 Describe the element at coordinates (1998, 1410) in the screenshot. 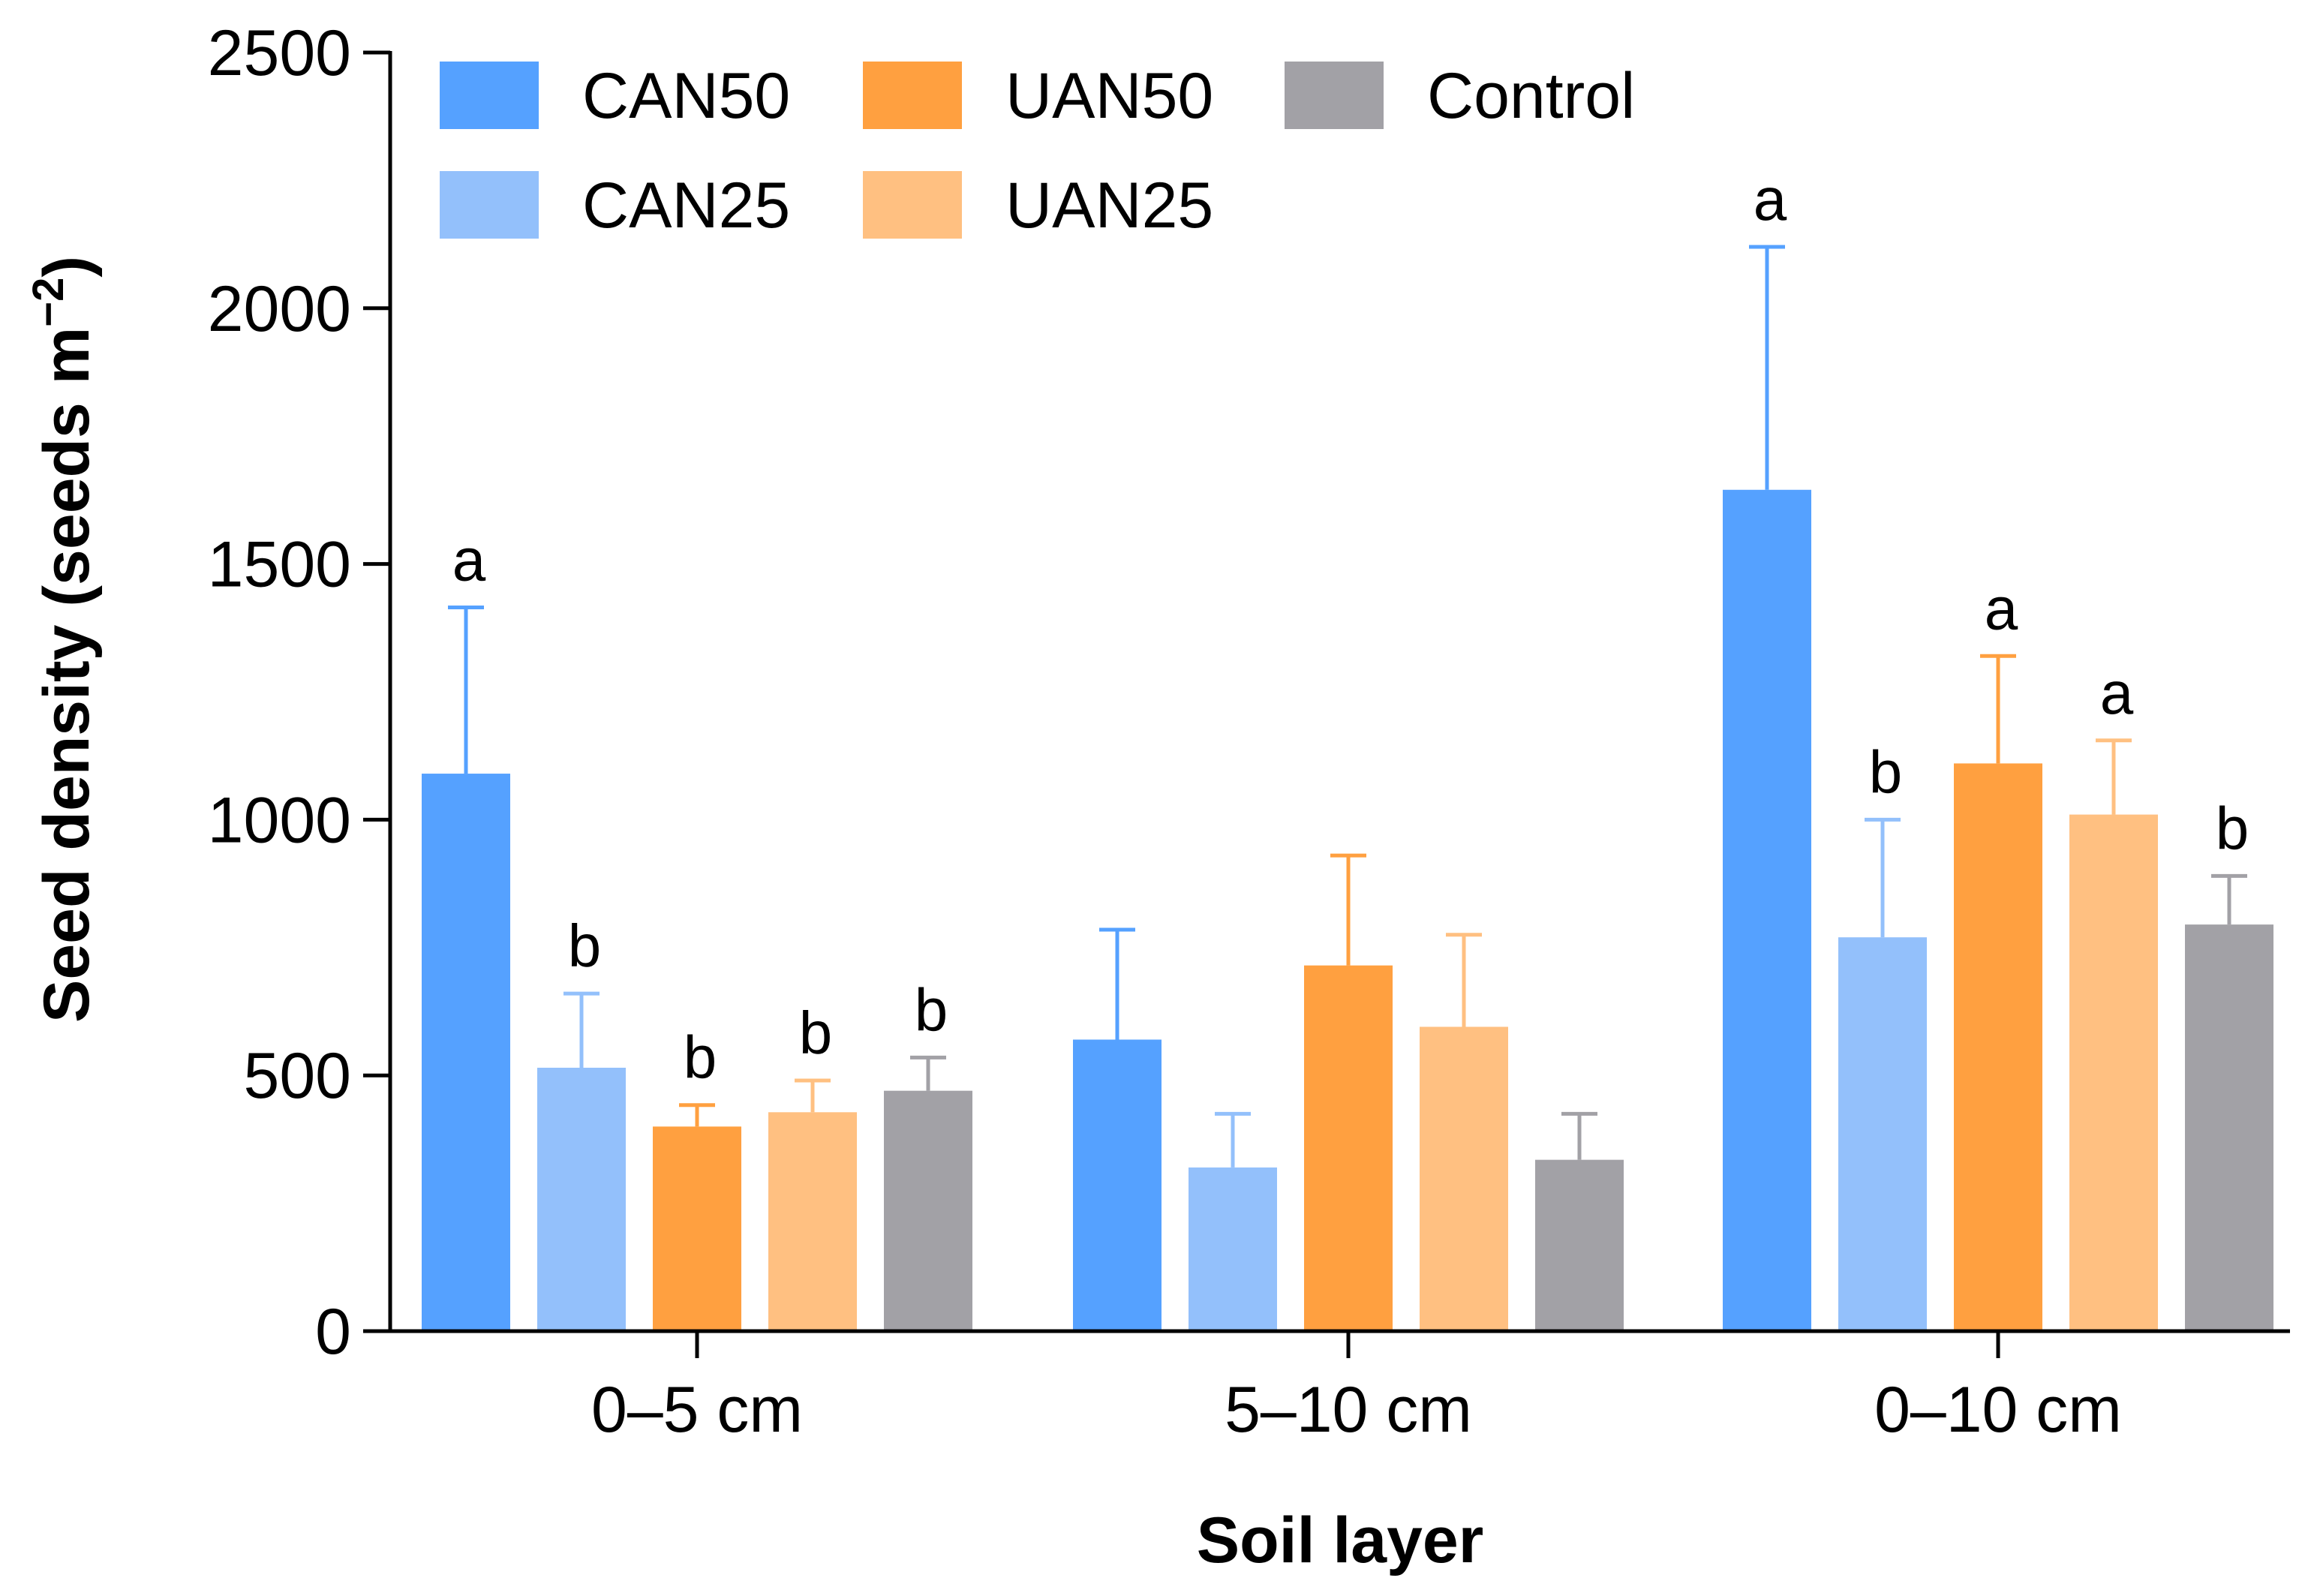

I see `x-tick-label: 0–10 cm` at that location.